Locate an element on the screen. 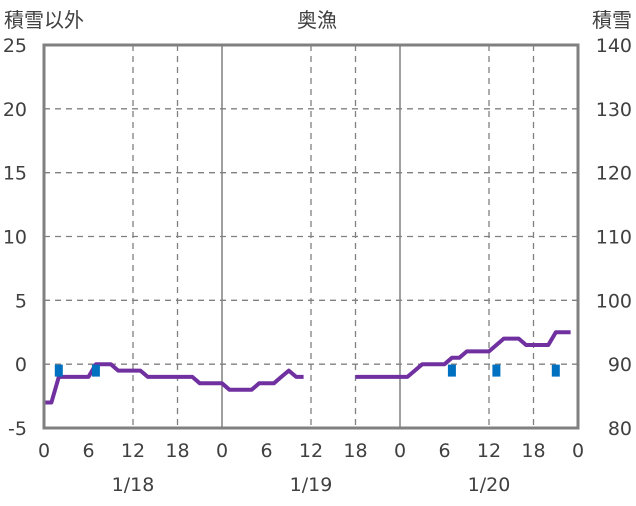 The image size is (636, 506). date-label: 1/20 is located at coordinates (489, 485).